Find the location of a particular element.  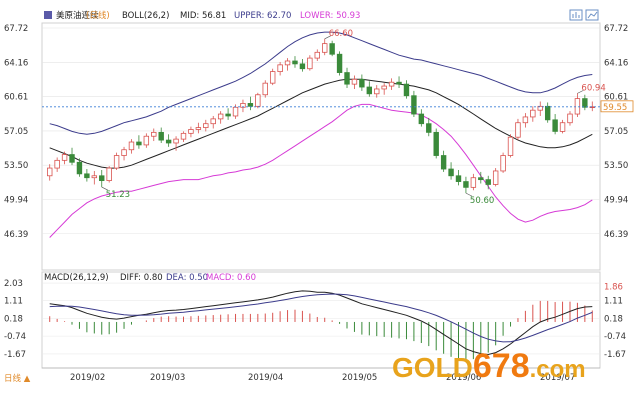

macd-y-tick-right: 1.11 is located at coordinates (613, 302).